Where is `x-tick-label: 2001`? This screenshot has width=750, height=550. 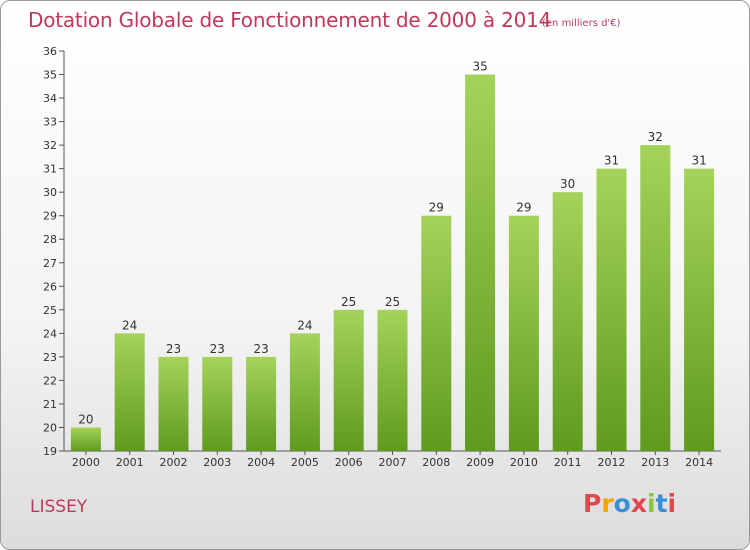 x-tick-label: 2001 is located at coordinates (130, 462).